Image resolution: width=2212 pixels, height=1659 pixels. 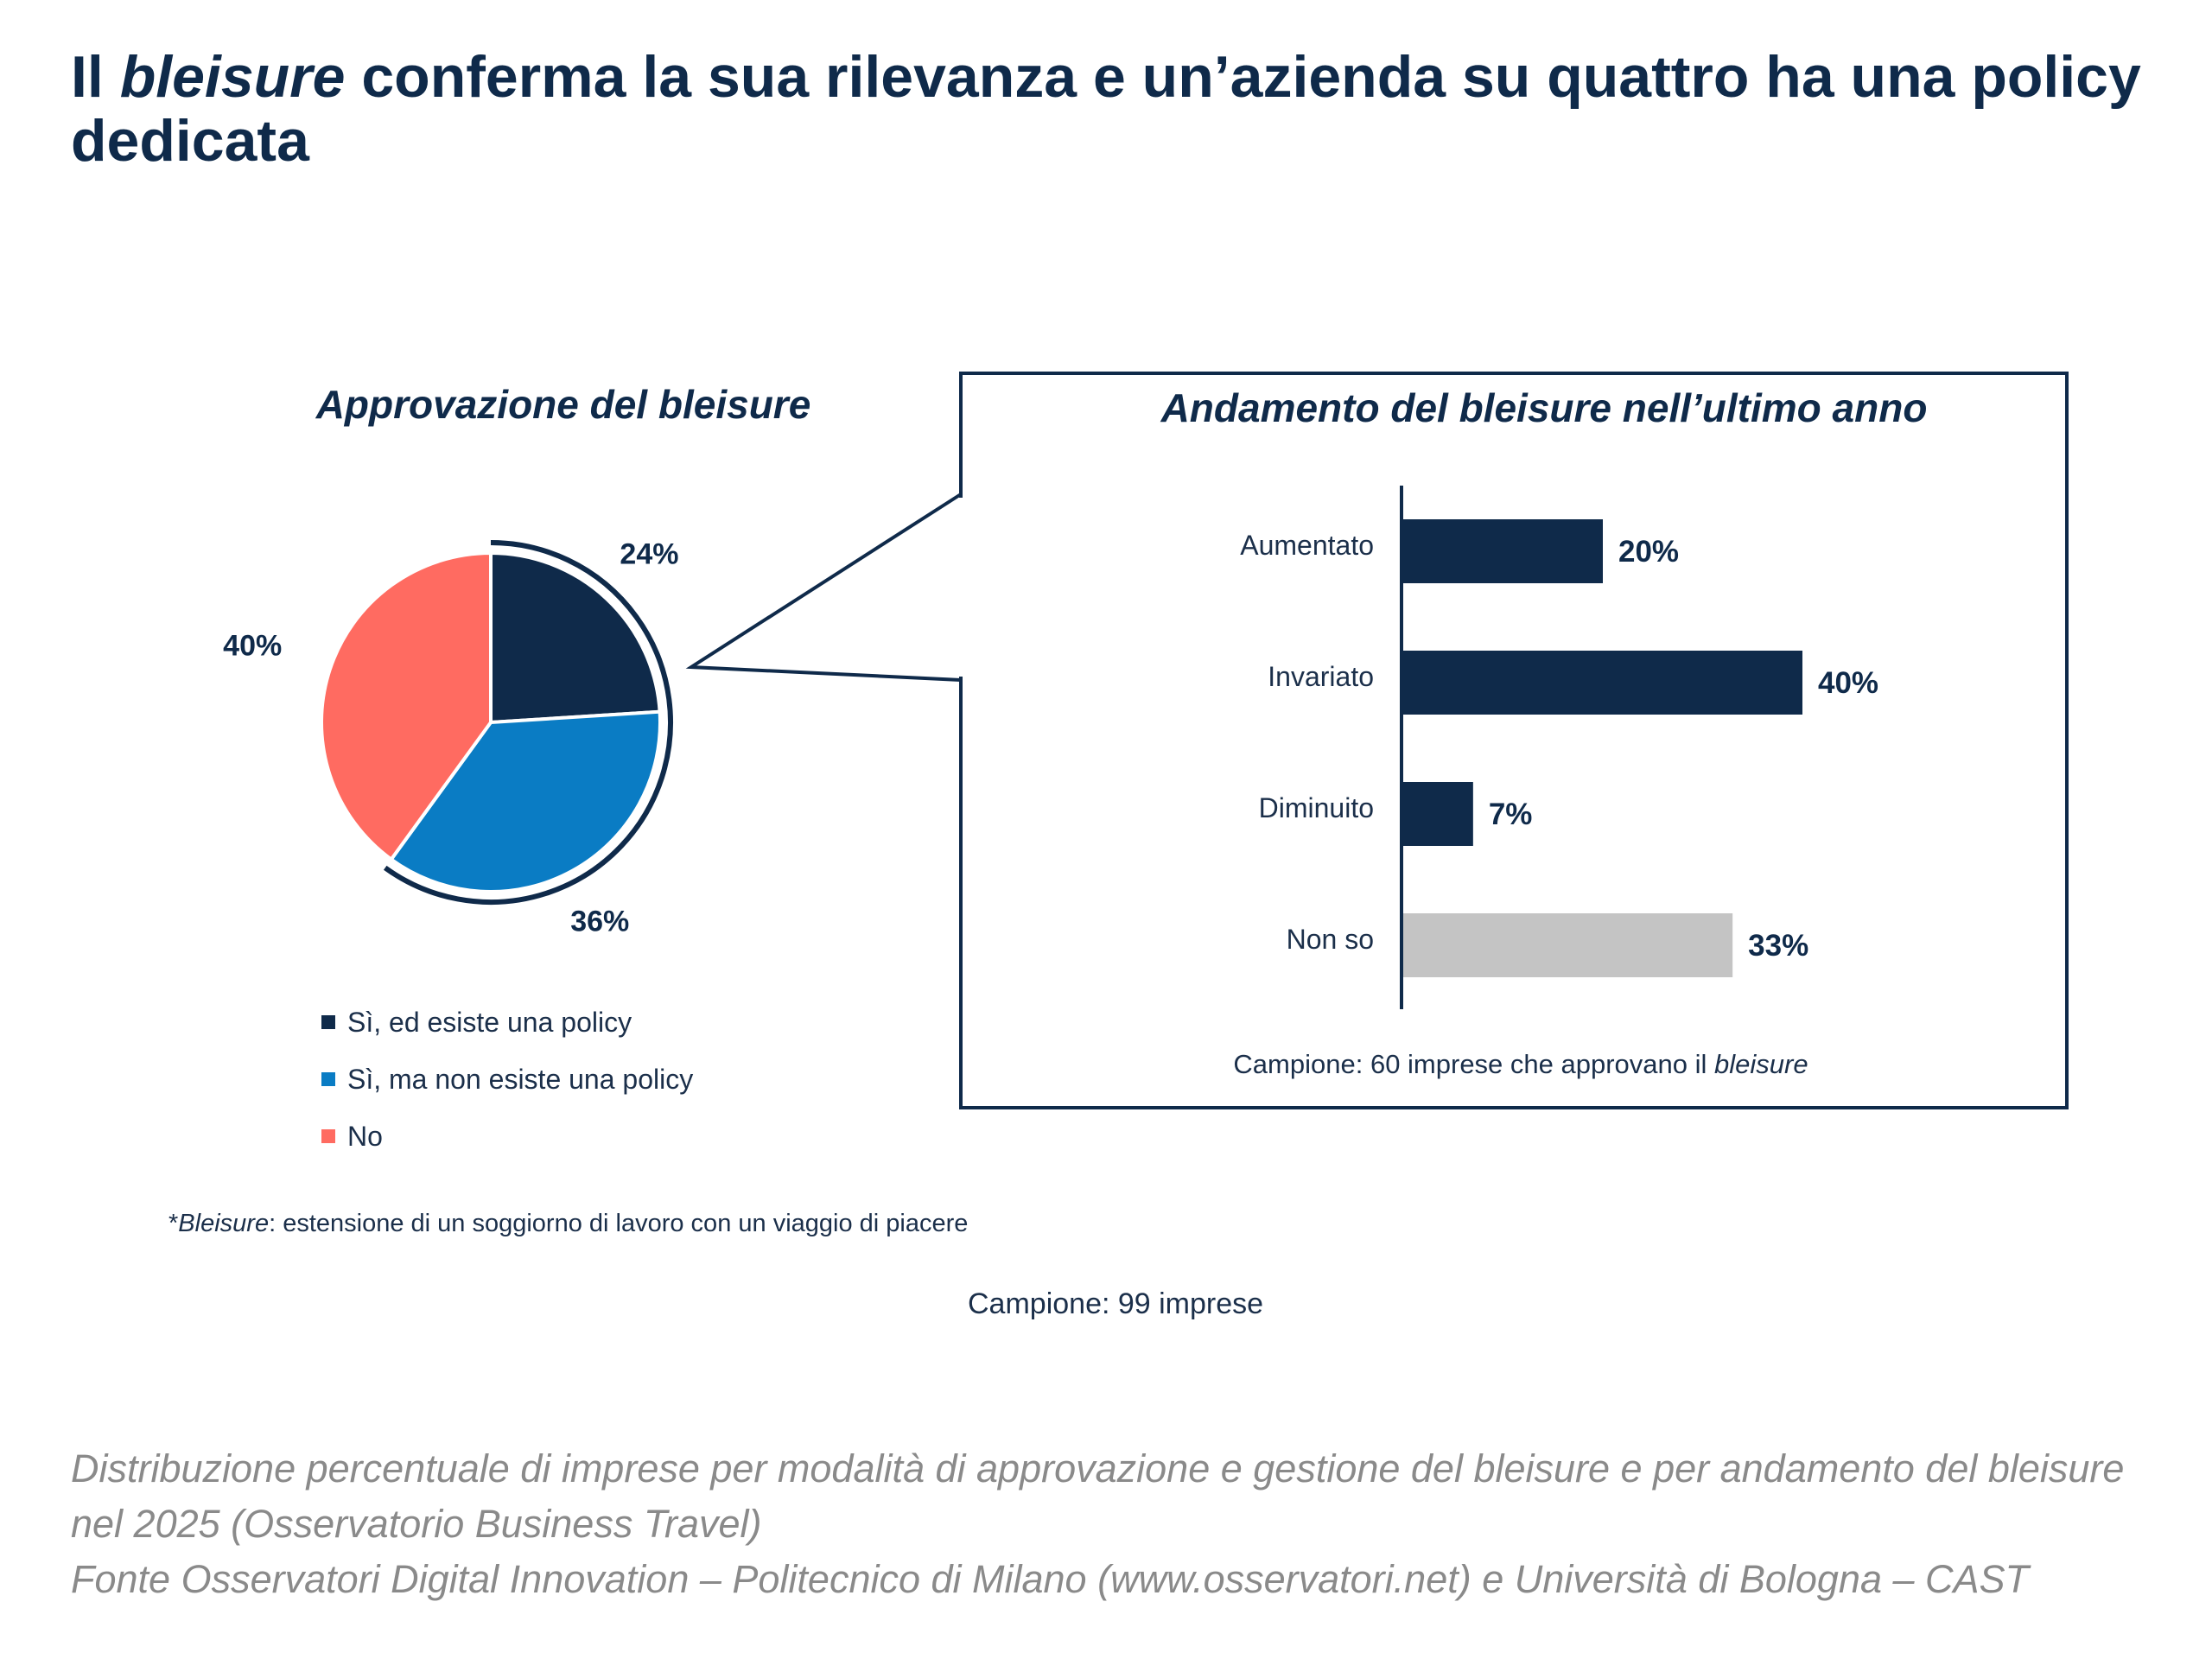 I want to click on legend-item-policy: Sì, ed esiste una policy, so click(x=507, y=1022).